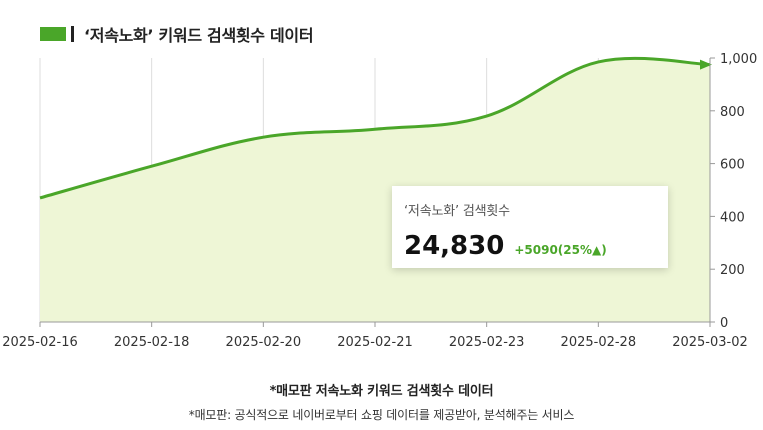 The width and height of the screenshot is (763, 430). I want to click on x-tick-label: 2025-02-21, so click(375, 342).